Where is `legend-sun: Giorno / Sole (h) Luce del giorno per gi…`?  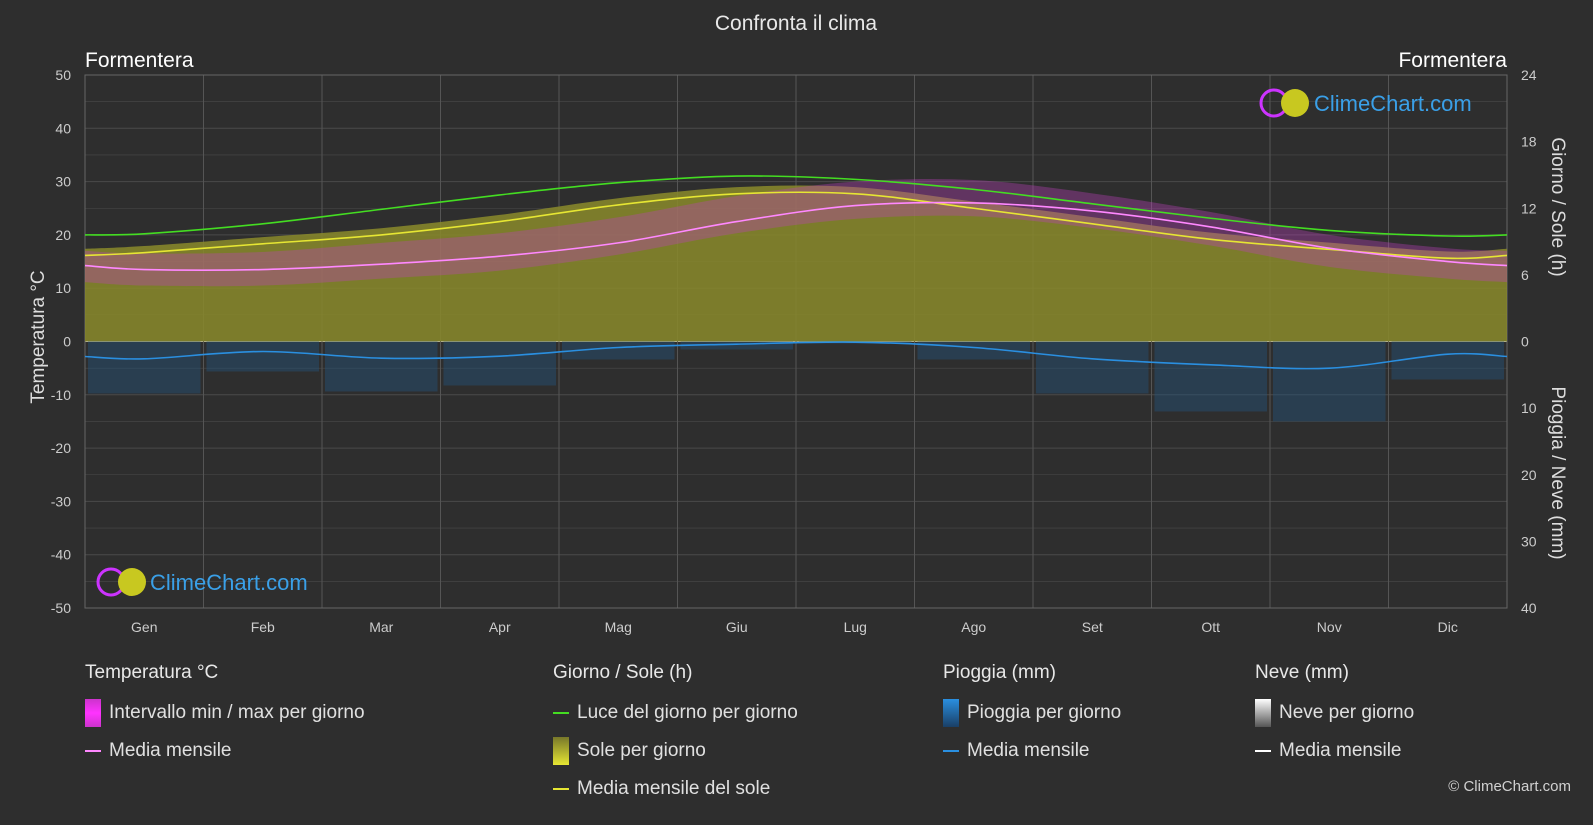 legend-sun: Giorno / Sole (h) Luce del giorno per gi… is located at coordinates (675, 732).